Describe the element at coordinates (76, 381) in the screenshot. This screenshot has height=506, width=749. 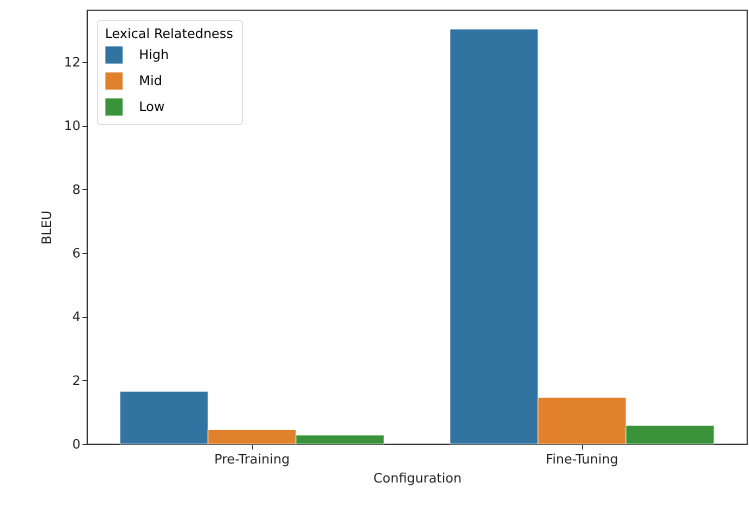
I see `y-tick-label: 2` at that location.